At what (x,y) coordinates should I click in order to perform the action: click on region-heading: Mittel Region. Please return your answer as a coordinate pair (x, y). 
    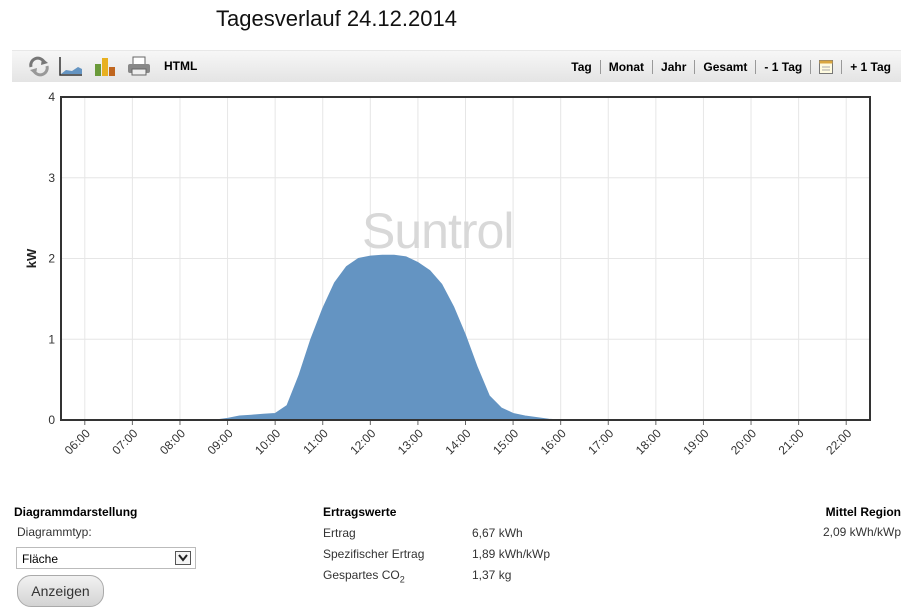
    Looking at the image, I should click on (863, 512).